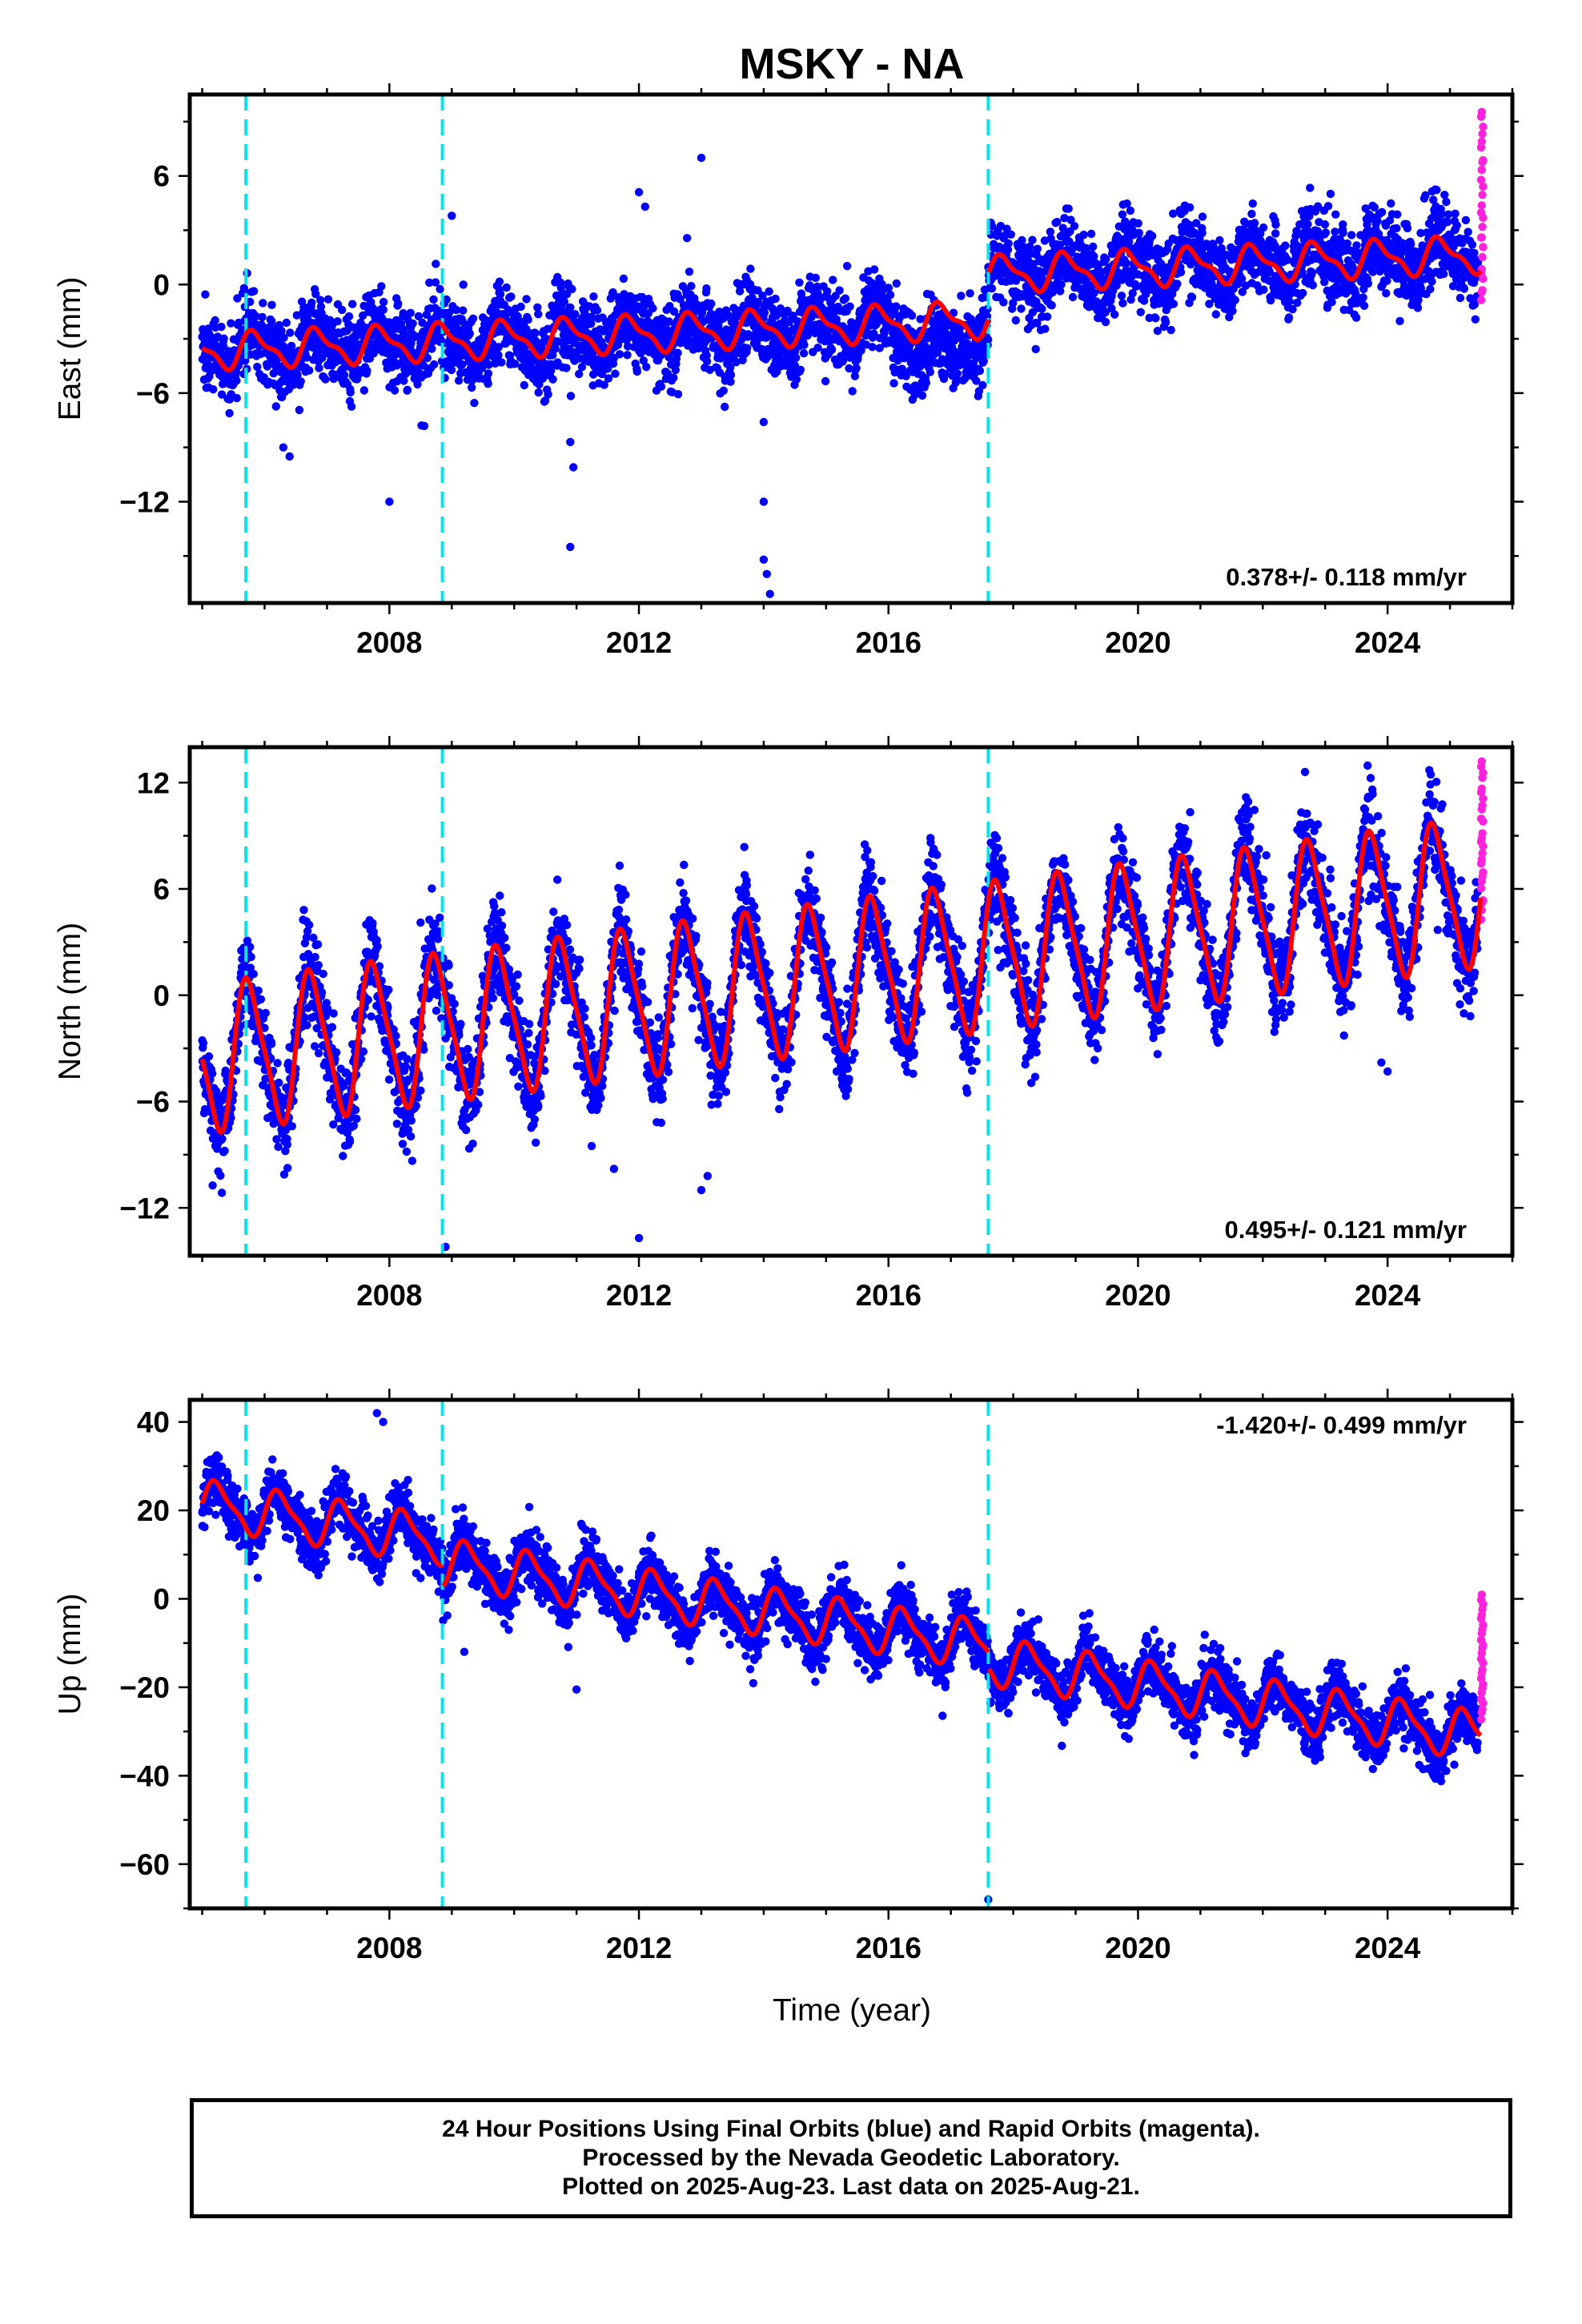 The height and width of the screenshot is (2324, 1582). What do you see at coordinates (161, 284) in the screenshot?
I see `y-tick-label: 0` at bounding box center [161, 284].